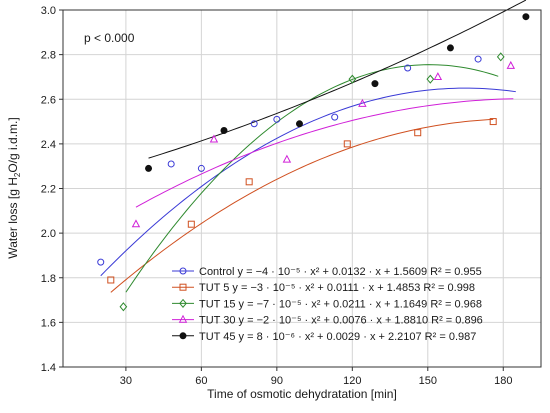 The width and height of the screenshot is (550, 413). What do you see at coordinates (48, 368) in the screenshot?
I see `y-tick-label: 1.4` at bounding box center [48, 368].